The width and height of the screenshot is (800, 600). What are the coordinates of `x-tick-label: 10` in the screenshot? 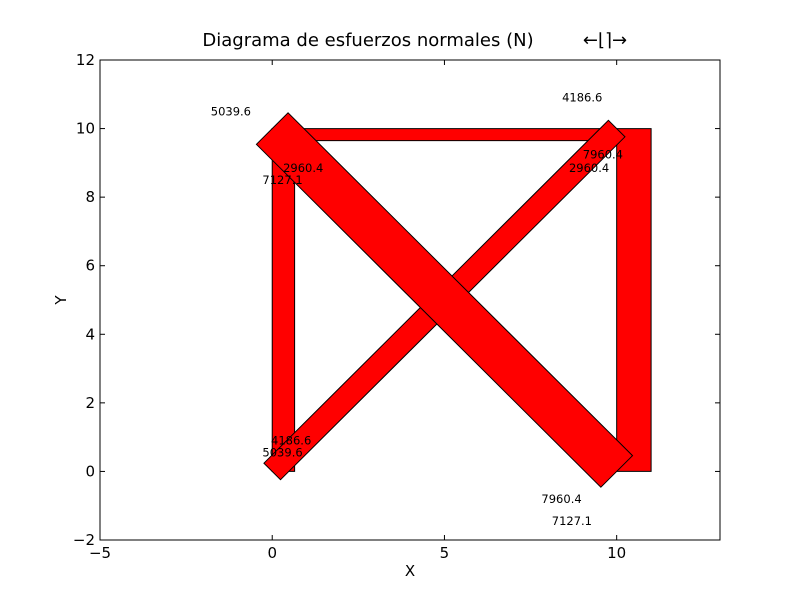 It's located at (616, 553).